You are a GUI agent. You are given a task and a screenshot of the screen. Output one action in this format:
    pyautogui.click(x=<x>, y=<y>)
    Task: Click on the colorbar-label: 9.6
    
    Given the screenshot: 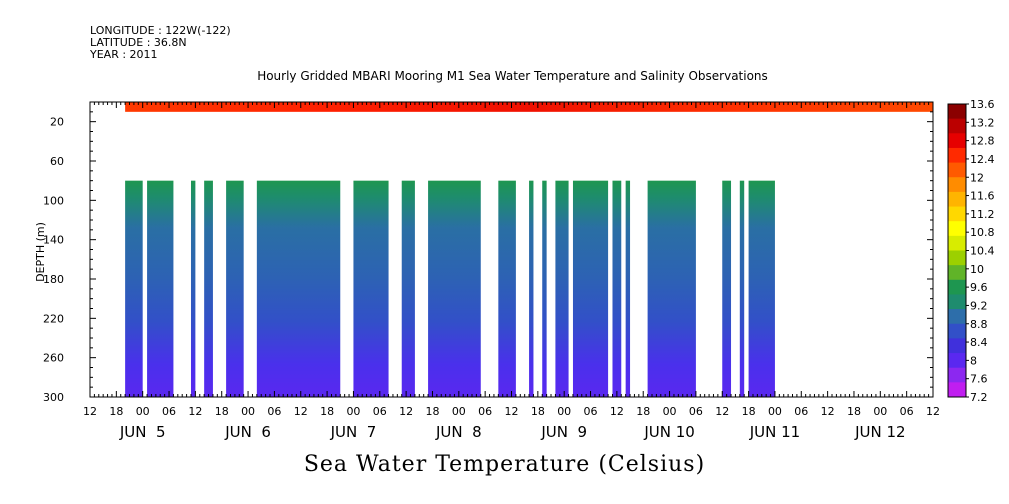 What is the action you would take?
    pyautogui.click(x=979, y=287)
    